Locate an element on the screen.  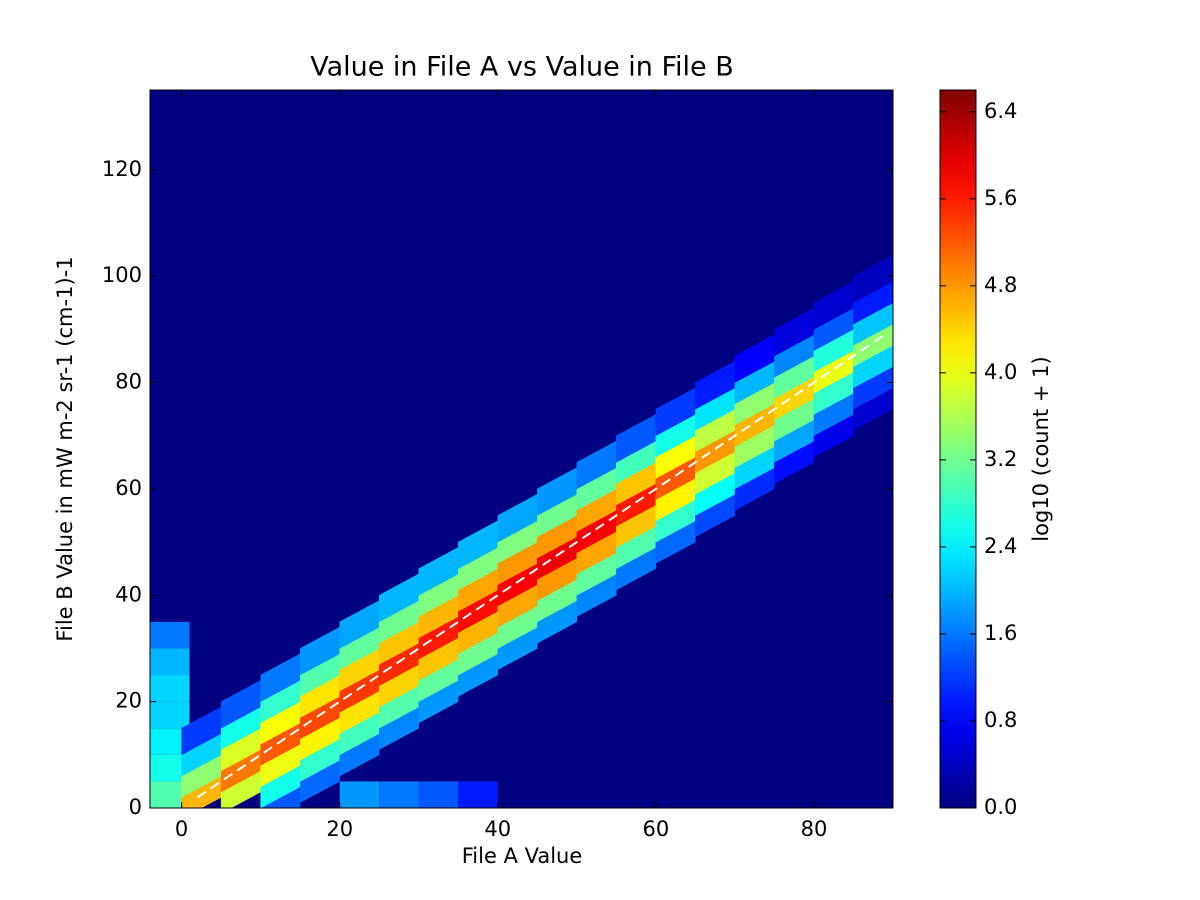
colorbar is located at coordinates (958, 449).